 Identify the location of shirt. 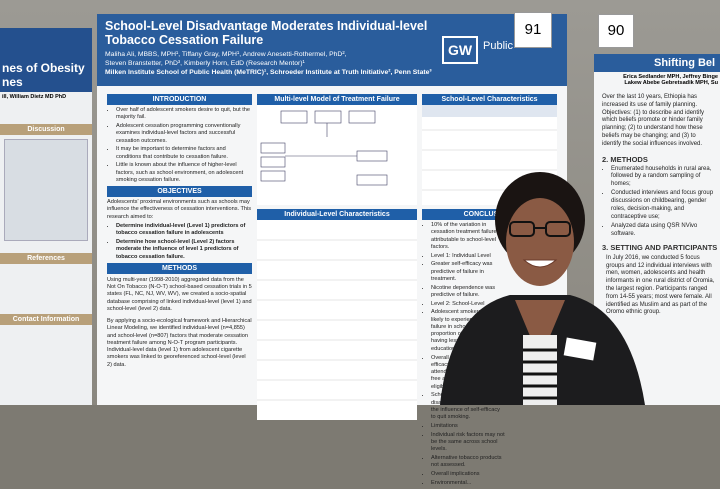
(540, 370).